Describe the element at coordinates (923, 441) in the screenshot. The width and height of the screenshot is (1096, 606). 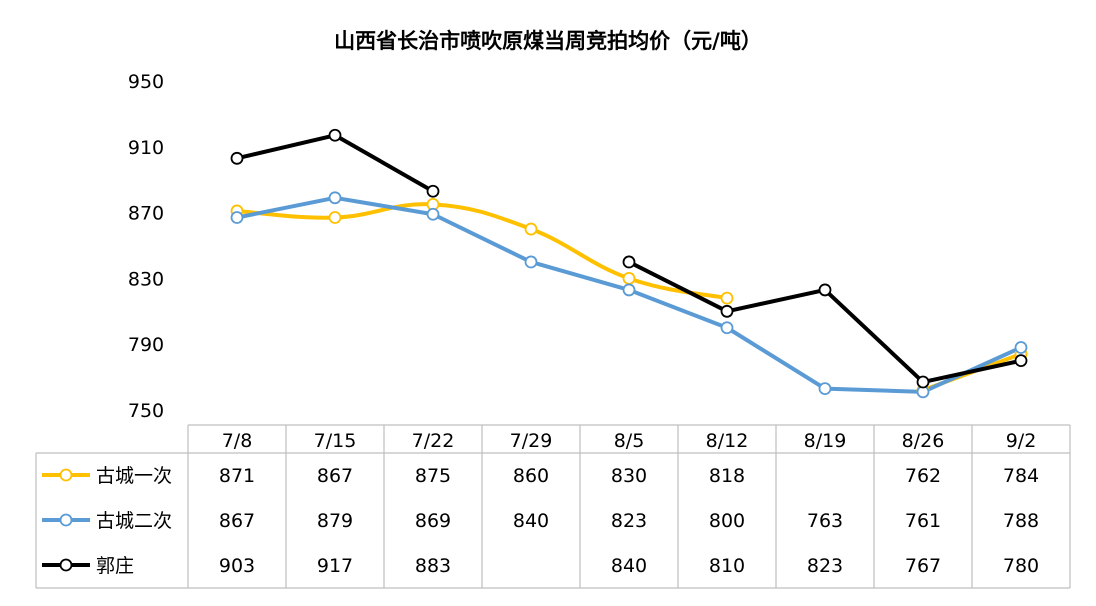
I see `x-tick-label: 8/26` at that location.